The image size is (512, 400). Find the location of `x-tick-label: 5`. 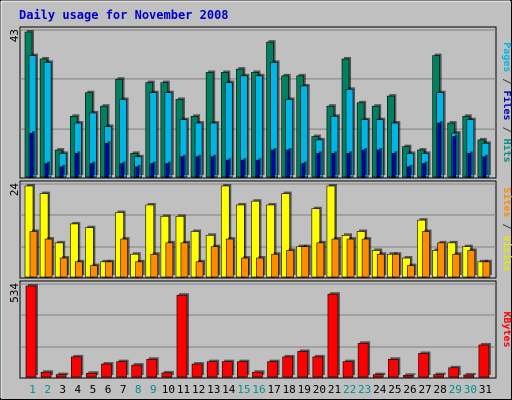

x-tick-label: 5 is located at coordinates (93, 389).